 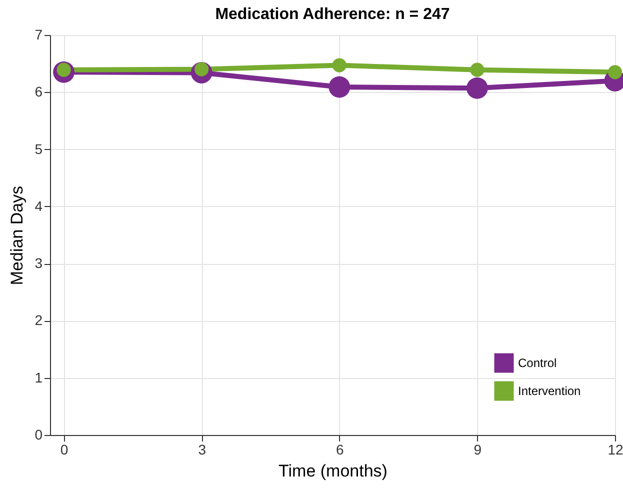 What do you see at coordinates (64, 450) in the screenshot?
I see `x-tick-label: 0` at bounding box center [64, 450].